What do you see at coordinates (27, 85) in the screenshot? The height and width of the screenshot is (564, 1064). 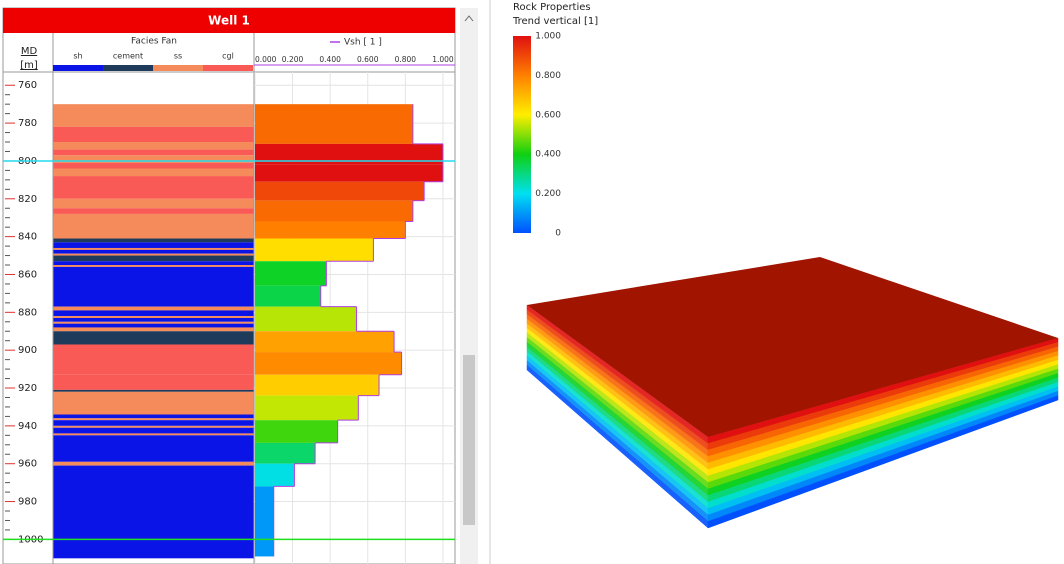 I see `depth-label: 760` at bounding box center [27, 85].